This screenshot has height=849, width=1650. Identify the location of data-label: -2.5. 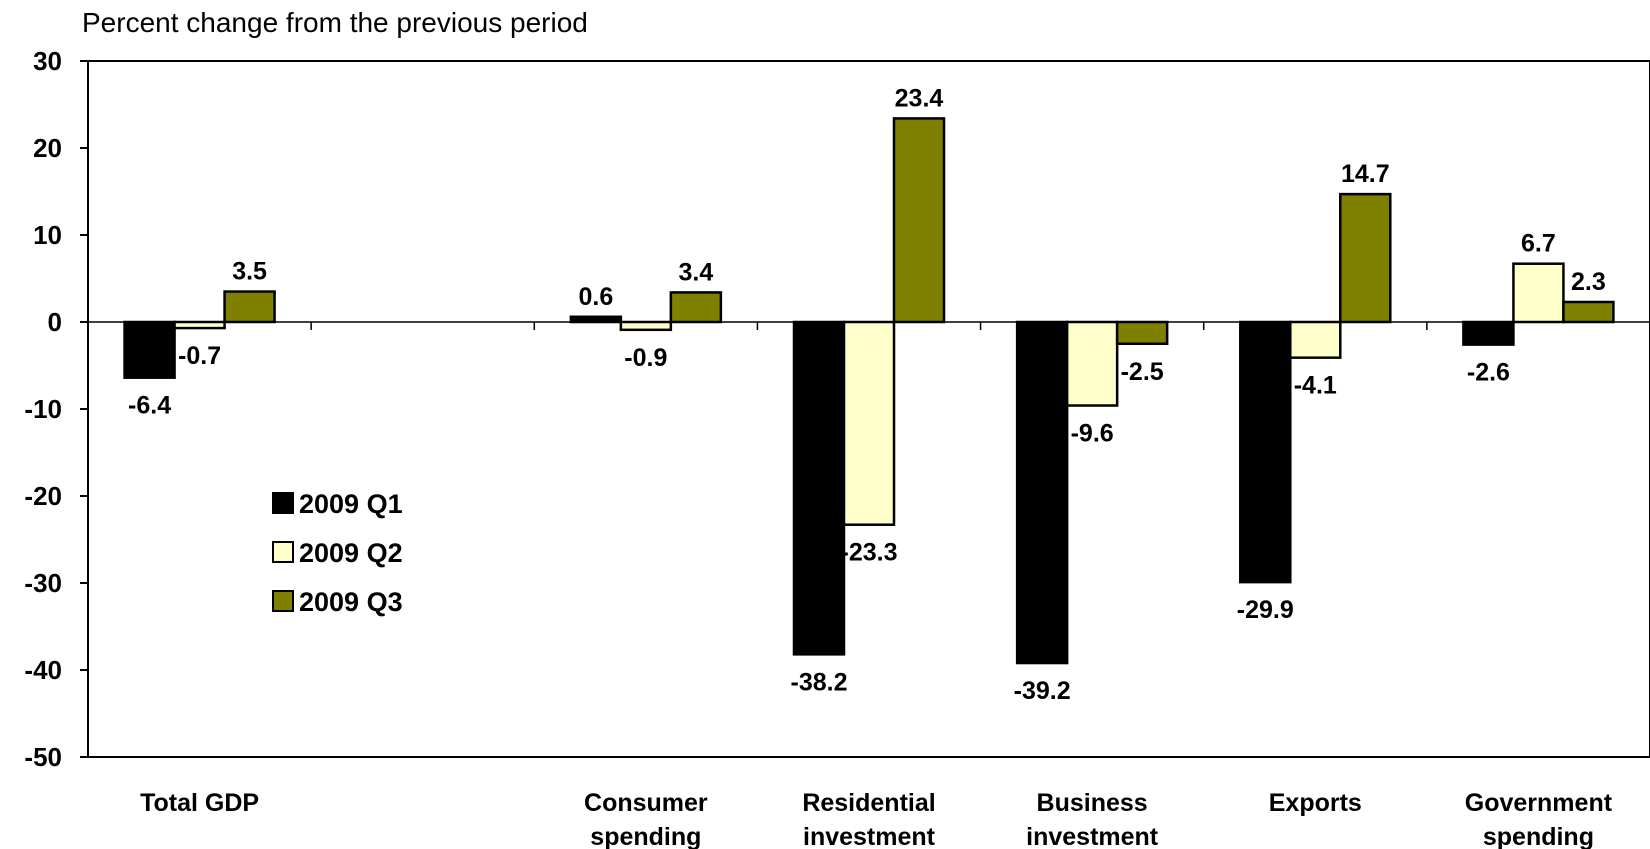
(1142, 372).